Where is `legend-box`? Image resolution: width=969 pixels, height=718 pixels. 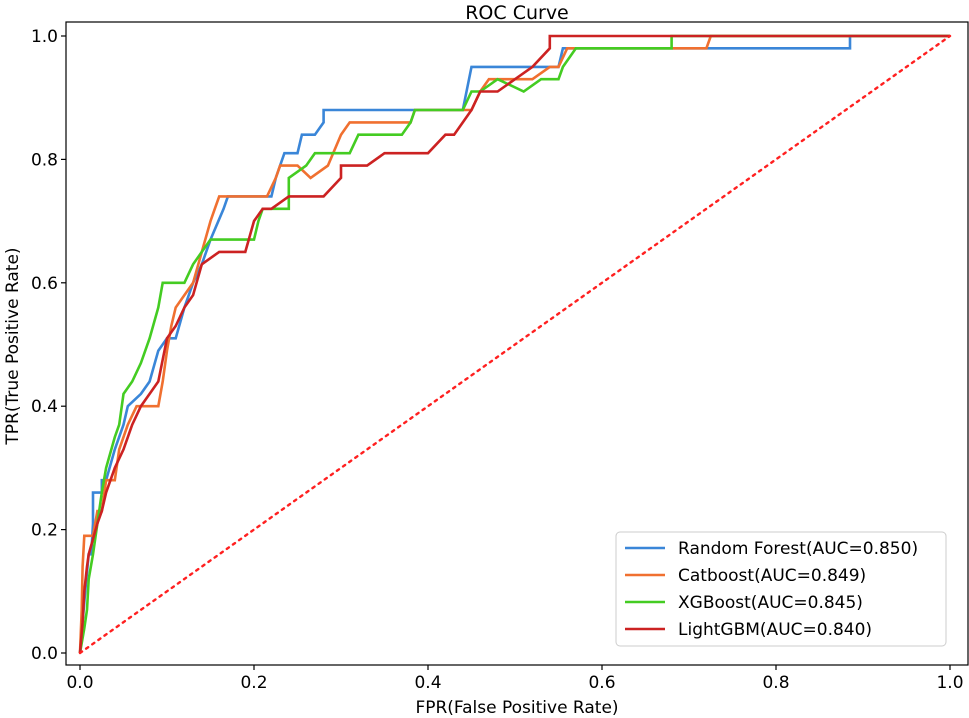 legend-box is located at coordinates (781, 589).